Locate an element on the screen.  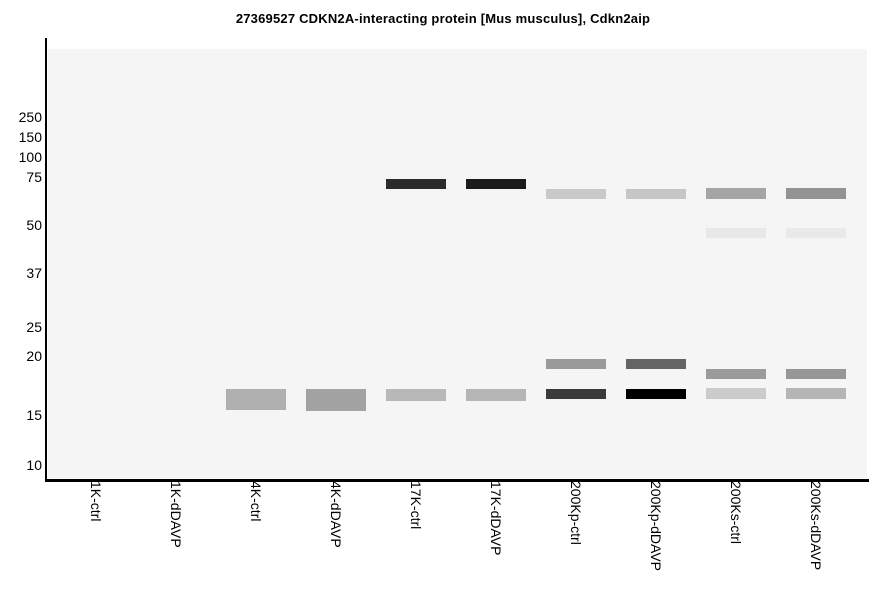
mw-marker-label: 250 is located at coordinates (30, 117).